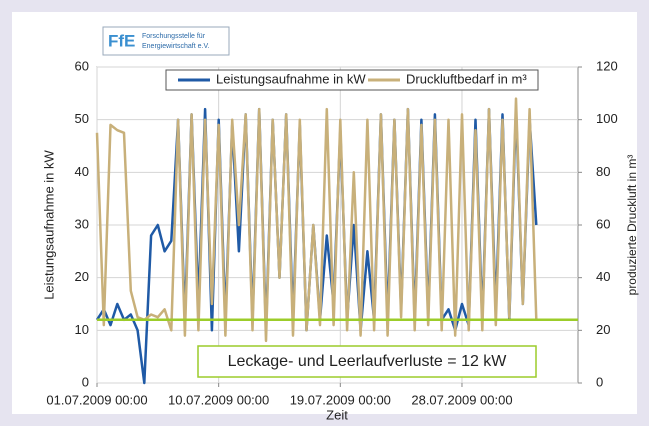 The image size is (649, 431). Describe the element at coordinates (603, 276) in the screenshot. I see `y2-tick-label: 40` at that location.